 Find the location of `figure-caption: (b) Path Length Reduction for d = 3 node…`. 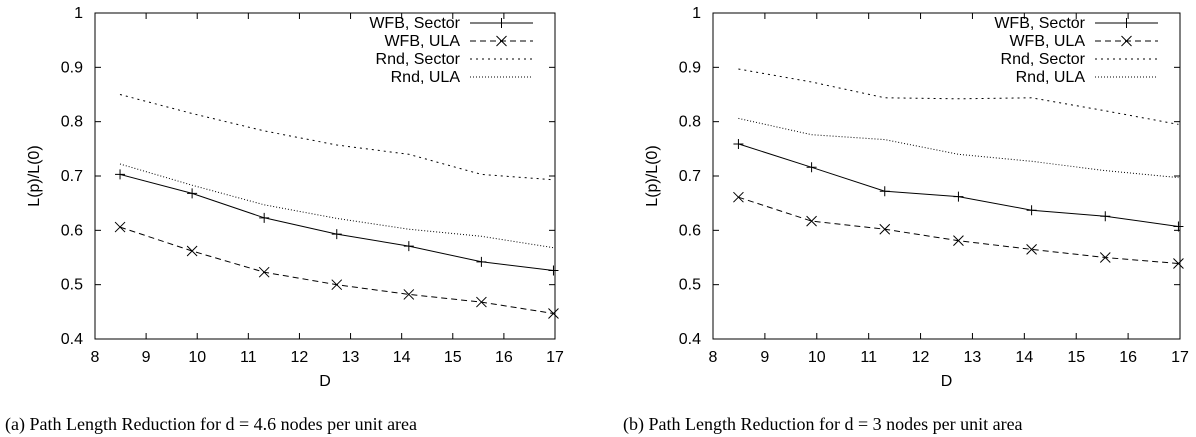

figure-caption: (b) Path Length Reduction for d = 3 node… is located at coordinates (823, 424).